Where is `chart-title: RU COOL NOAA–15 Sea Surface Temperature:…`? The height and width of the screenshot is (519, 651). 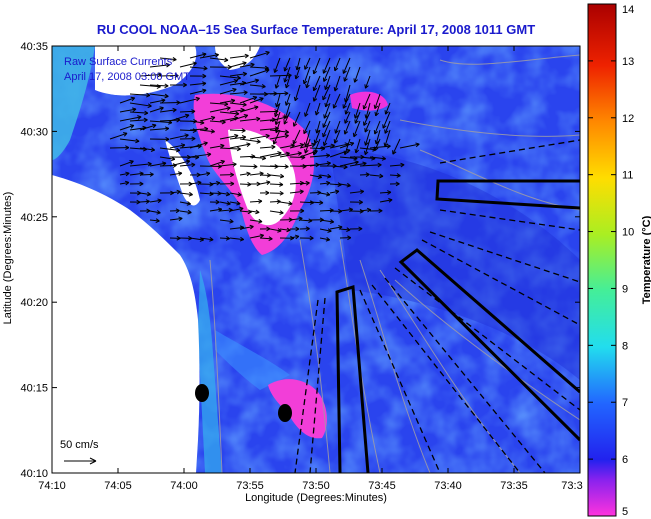
chart-title: RU COOL NOAA–15 Sea Surface Temperature:… is located at coordinates (316, 29).